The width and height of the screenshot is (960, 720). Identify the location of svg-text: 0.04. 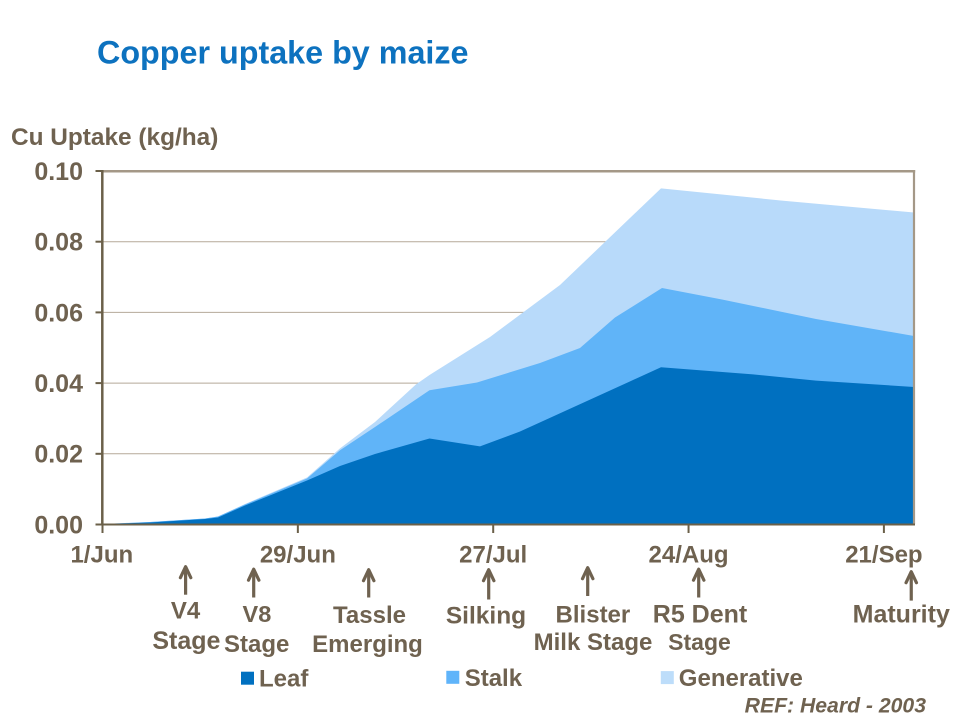
(58, 384).